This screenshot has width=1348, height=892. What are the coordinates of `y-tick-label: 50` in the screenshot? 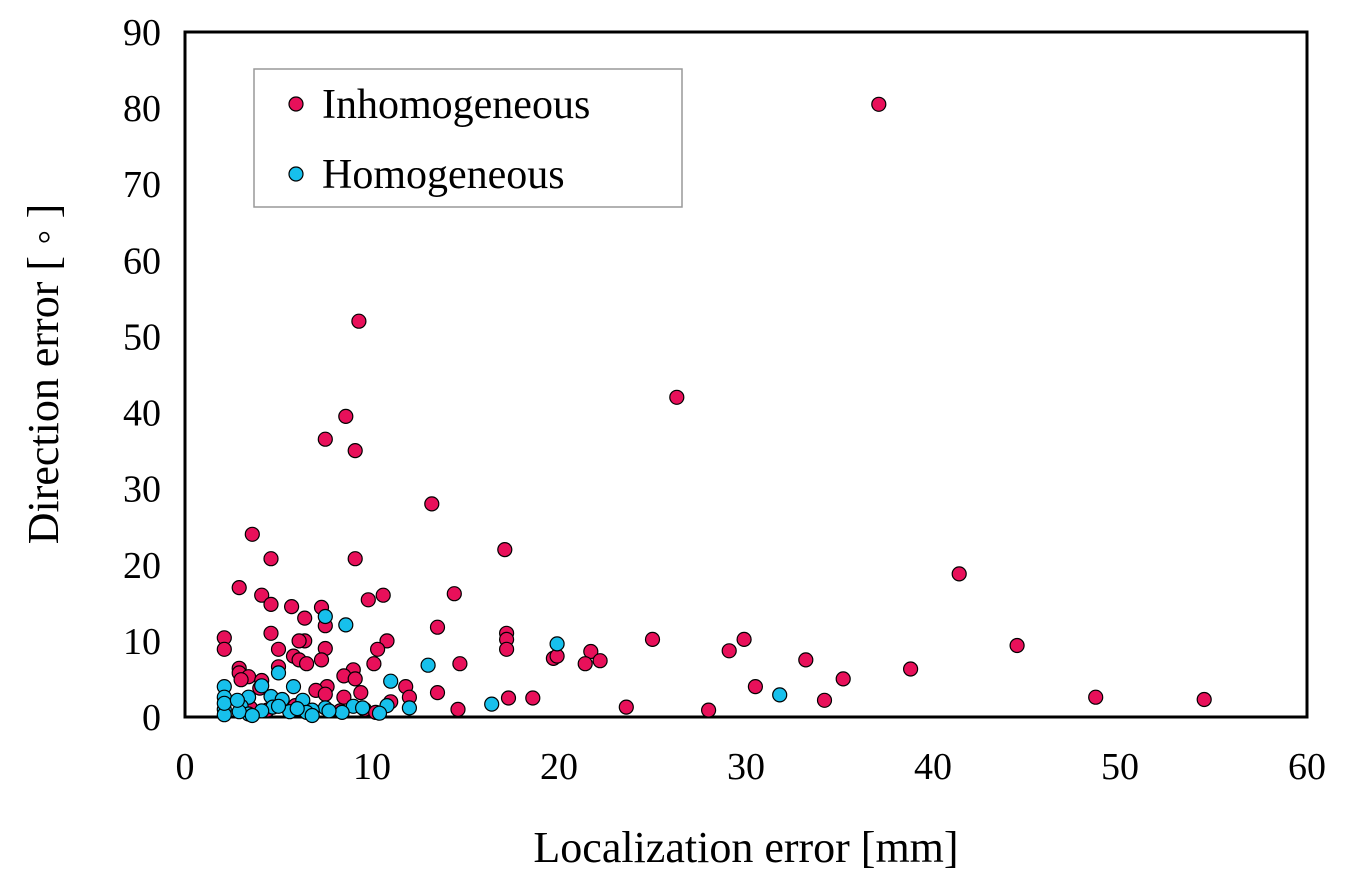 It's located at (142, 337).